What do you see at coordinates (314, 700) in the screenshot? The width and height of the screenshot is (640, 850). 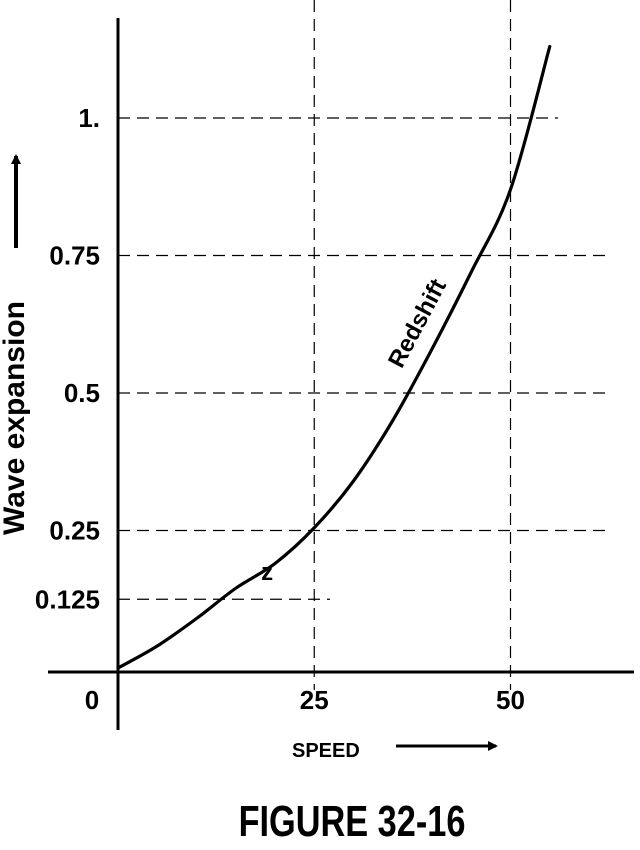 I see `x-tick-label: 25` at bounding box center [314, 700].